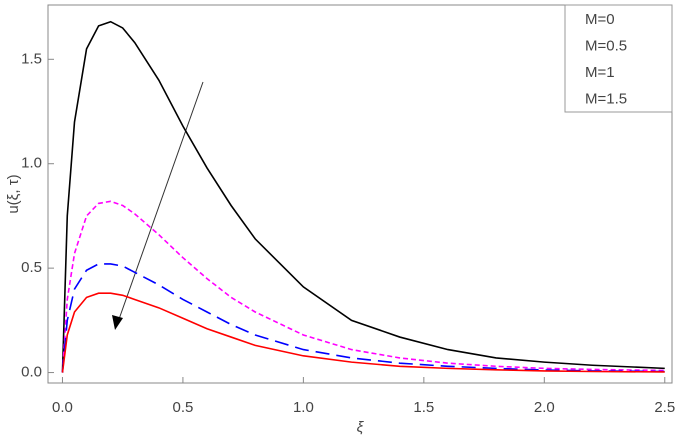 The image size is (685, 439). What do you see at coordinates (182, 407) in the screenshot?
I see `x-tick-label: 0.5` at bounding box center [182, 407].